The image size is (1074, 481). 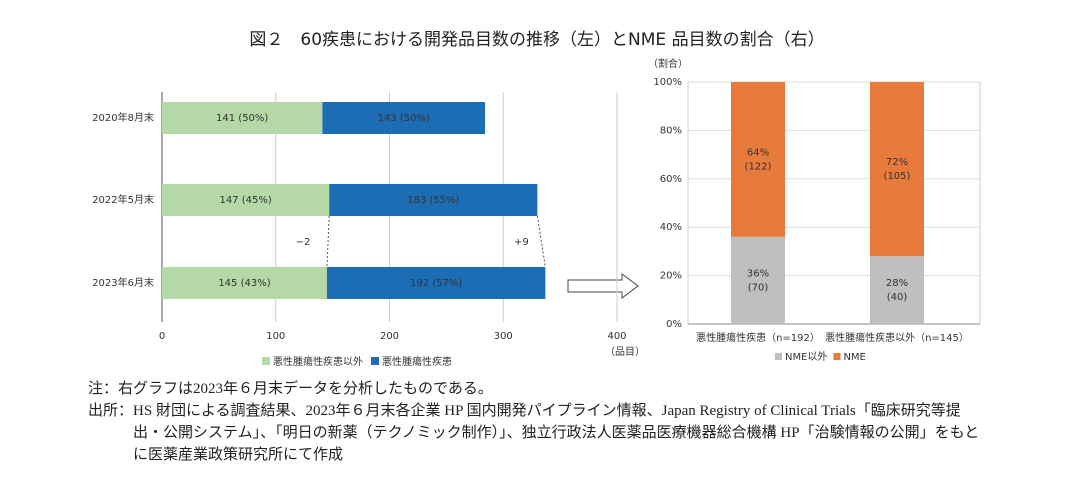 I want to click on y-tick-label: 60%, so click(x=671, y=179).